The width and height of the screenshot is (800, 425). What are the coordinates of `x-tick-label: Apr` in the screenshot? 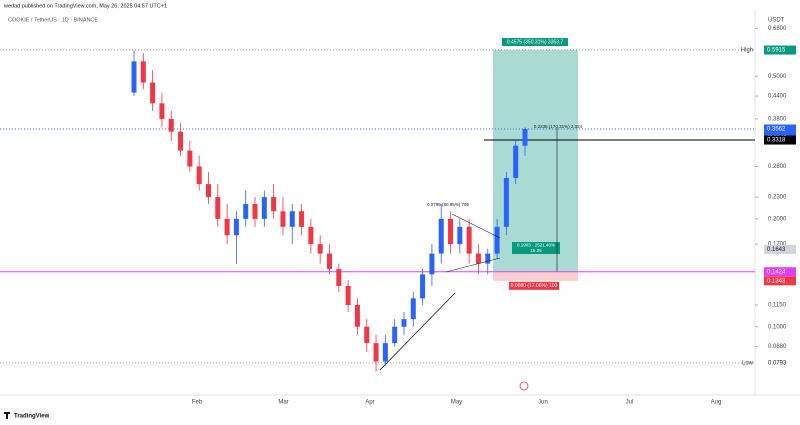 It's located at (369, 403).